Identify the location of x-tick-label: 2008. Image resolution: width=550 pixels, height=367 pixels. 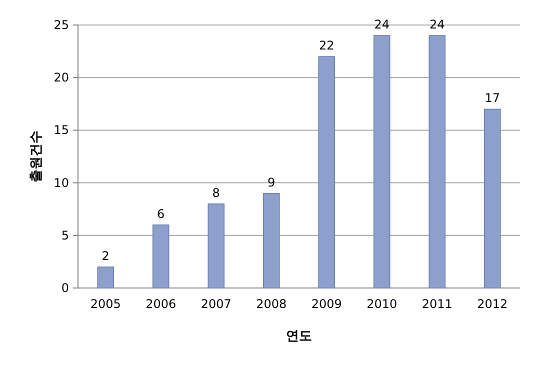
(271, 304).